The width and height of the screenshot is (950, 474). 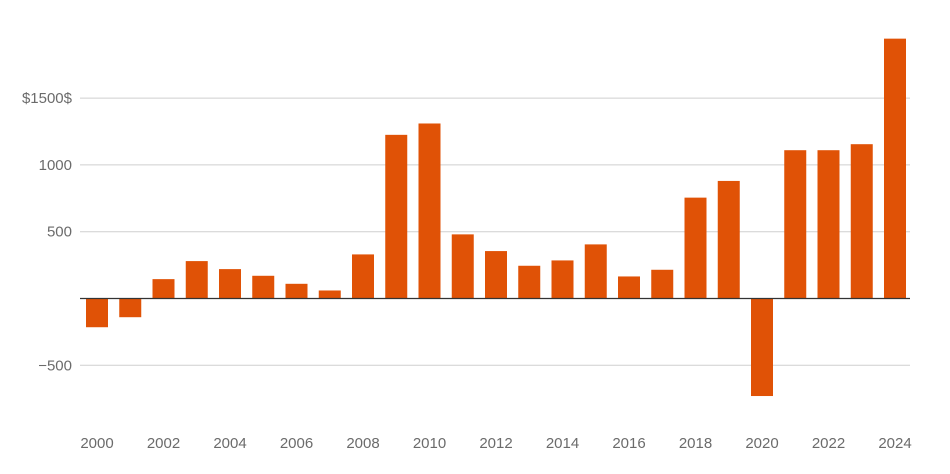 I want to click on x-tick-label: 2024, so click(x=894, y=443).